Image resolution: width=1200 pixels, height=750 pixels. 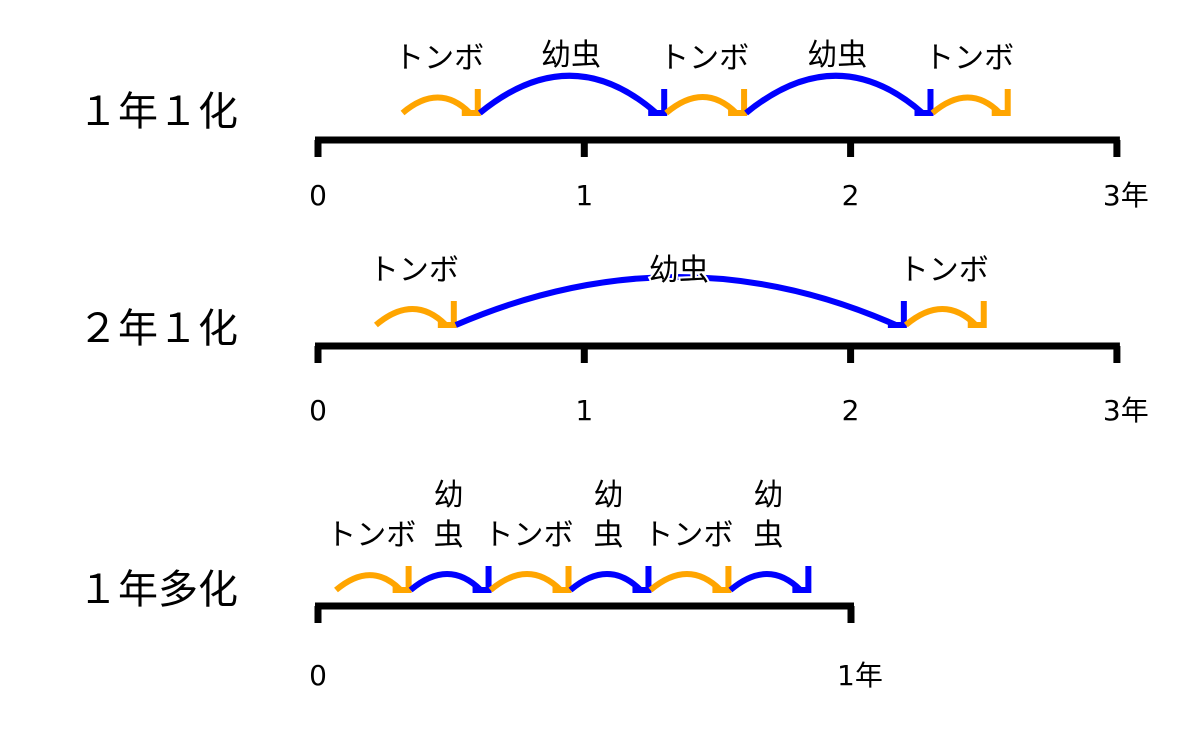 I want to click on row-label: １年１化, so click(x=158, y=112).